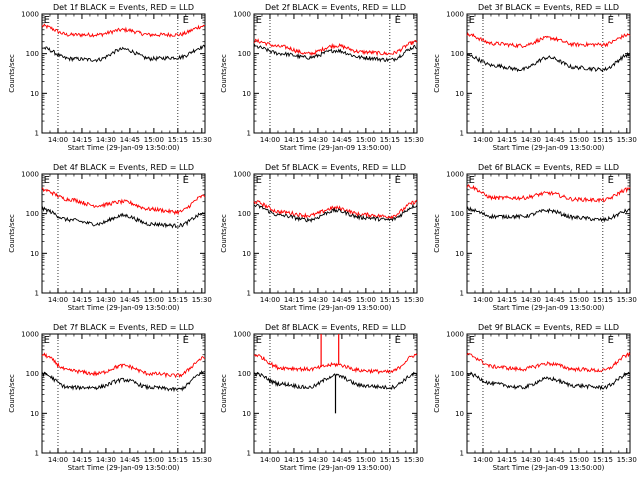 The height and width of the screenshot is (480, 640). Describe the element at coordinates (548, 7) in the screenshot. I see `panel-title: Det 3f BLACK = Events, RED = LLD` at that location.